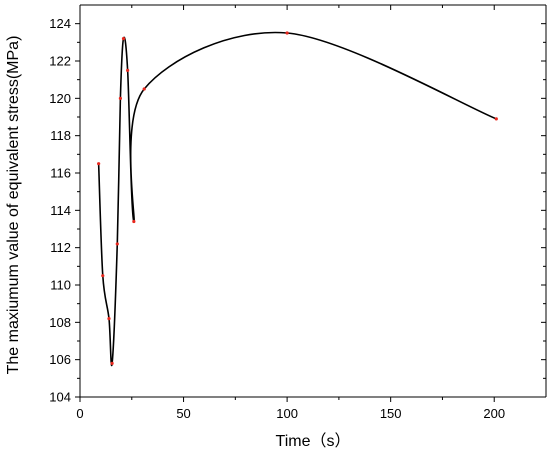 Image resolution: width=550 pixels, height=461 pixels. What do you see at coordinates (60, 173) in the screenshot?
I see `y-tick-label: 116` at bounding box center [60, 173].